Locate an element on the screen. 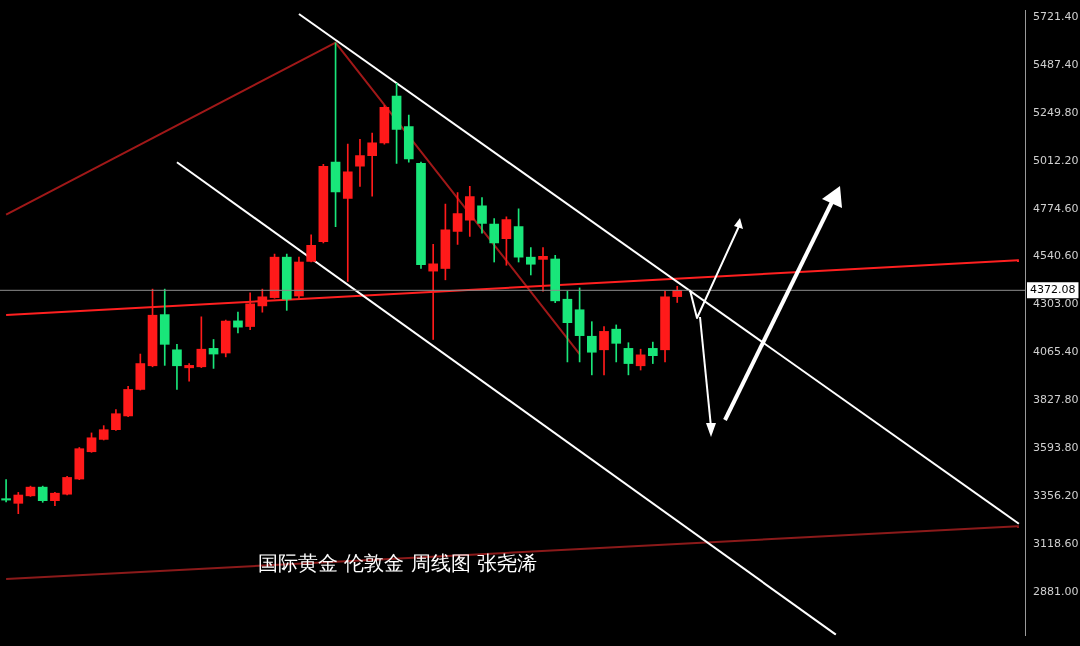  text: 国际黄金 伦敦金 周线图 张尧浠 is located at coordinates (398, 563).